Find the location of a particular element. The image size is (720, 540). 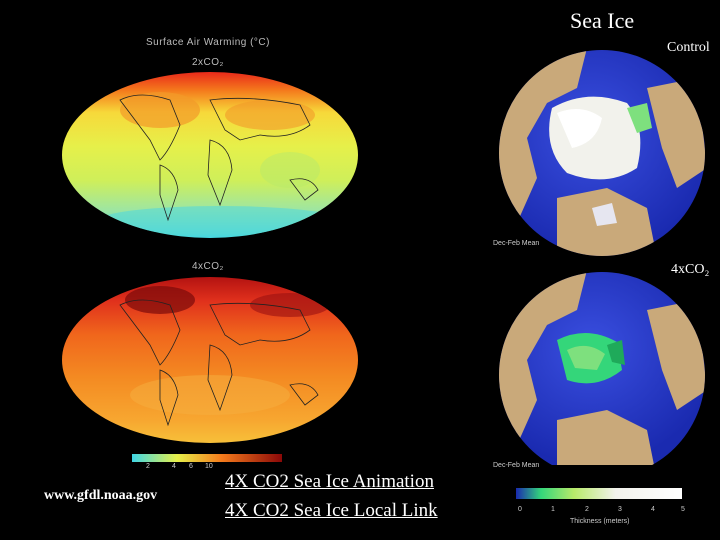

sea-ice-title: Sea Ice is located at coordinates (602, 20).